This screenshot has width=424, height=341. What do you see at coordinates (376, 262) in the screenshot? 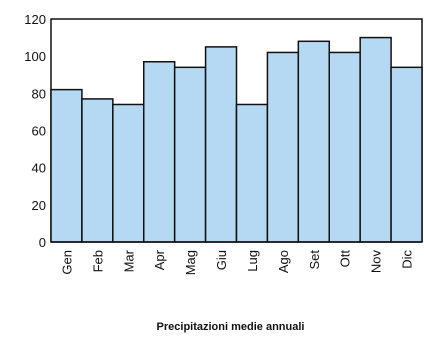
I see `x-tick-label-nov: Nov` at bounding box center [376, 262].